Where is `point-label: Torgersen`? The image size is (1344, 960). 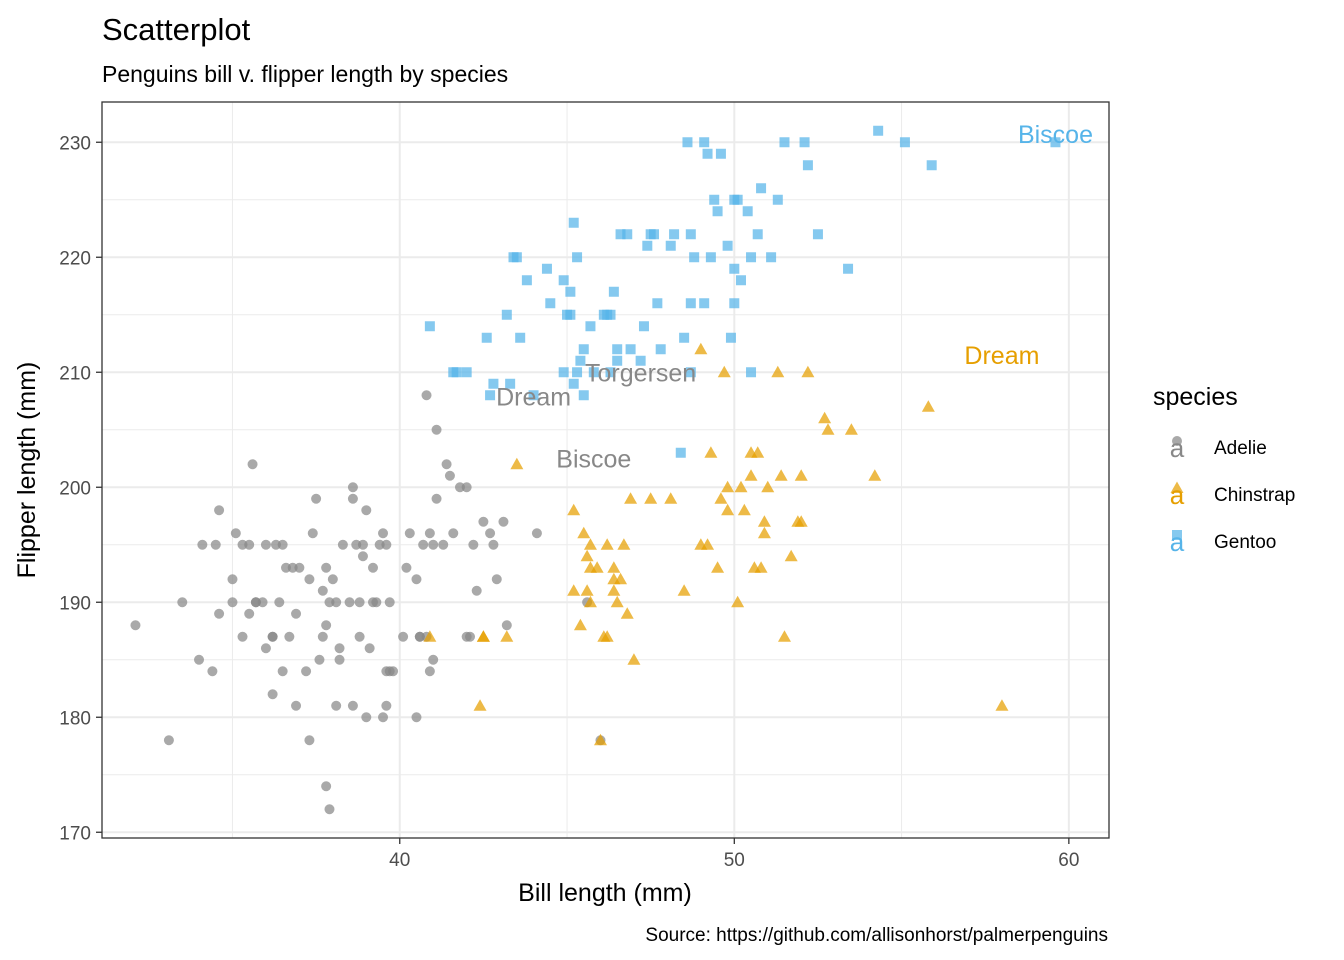
point-label: Torgersen is located at coordinates (640, 373).